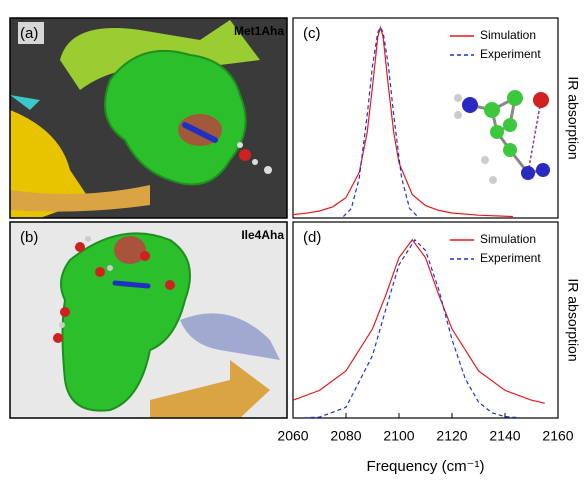 This screenshot has height=484, width=586. Describe the element at coordinates (312, 33) in the screenshot. I see `panel-label: (c)` at that location.